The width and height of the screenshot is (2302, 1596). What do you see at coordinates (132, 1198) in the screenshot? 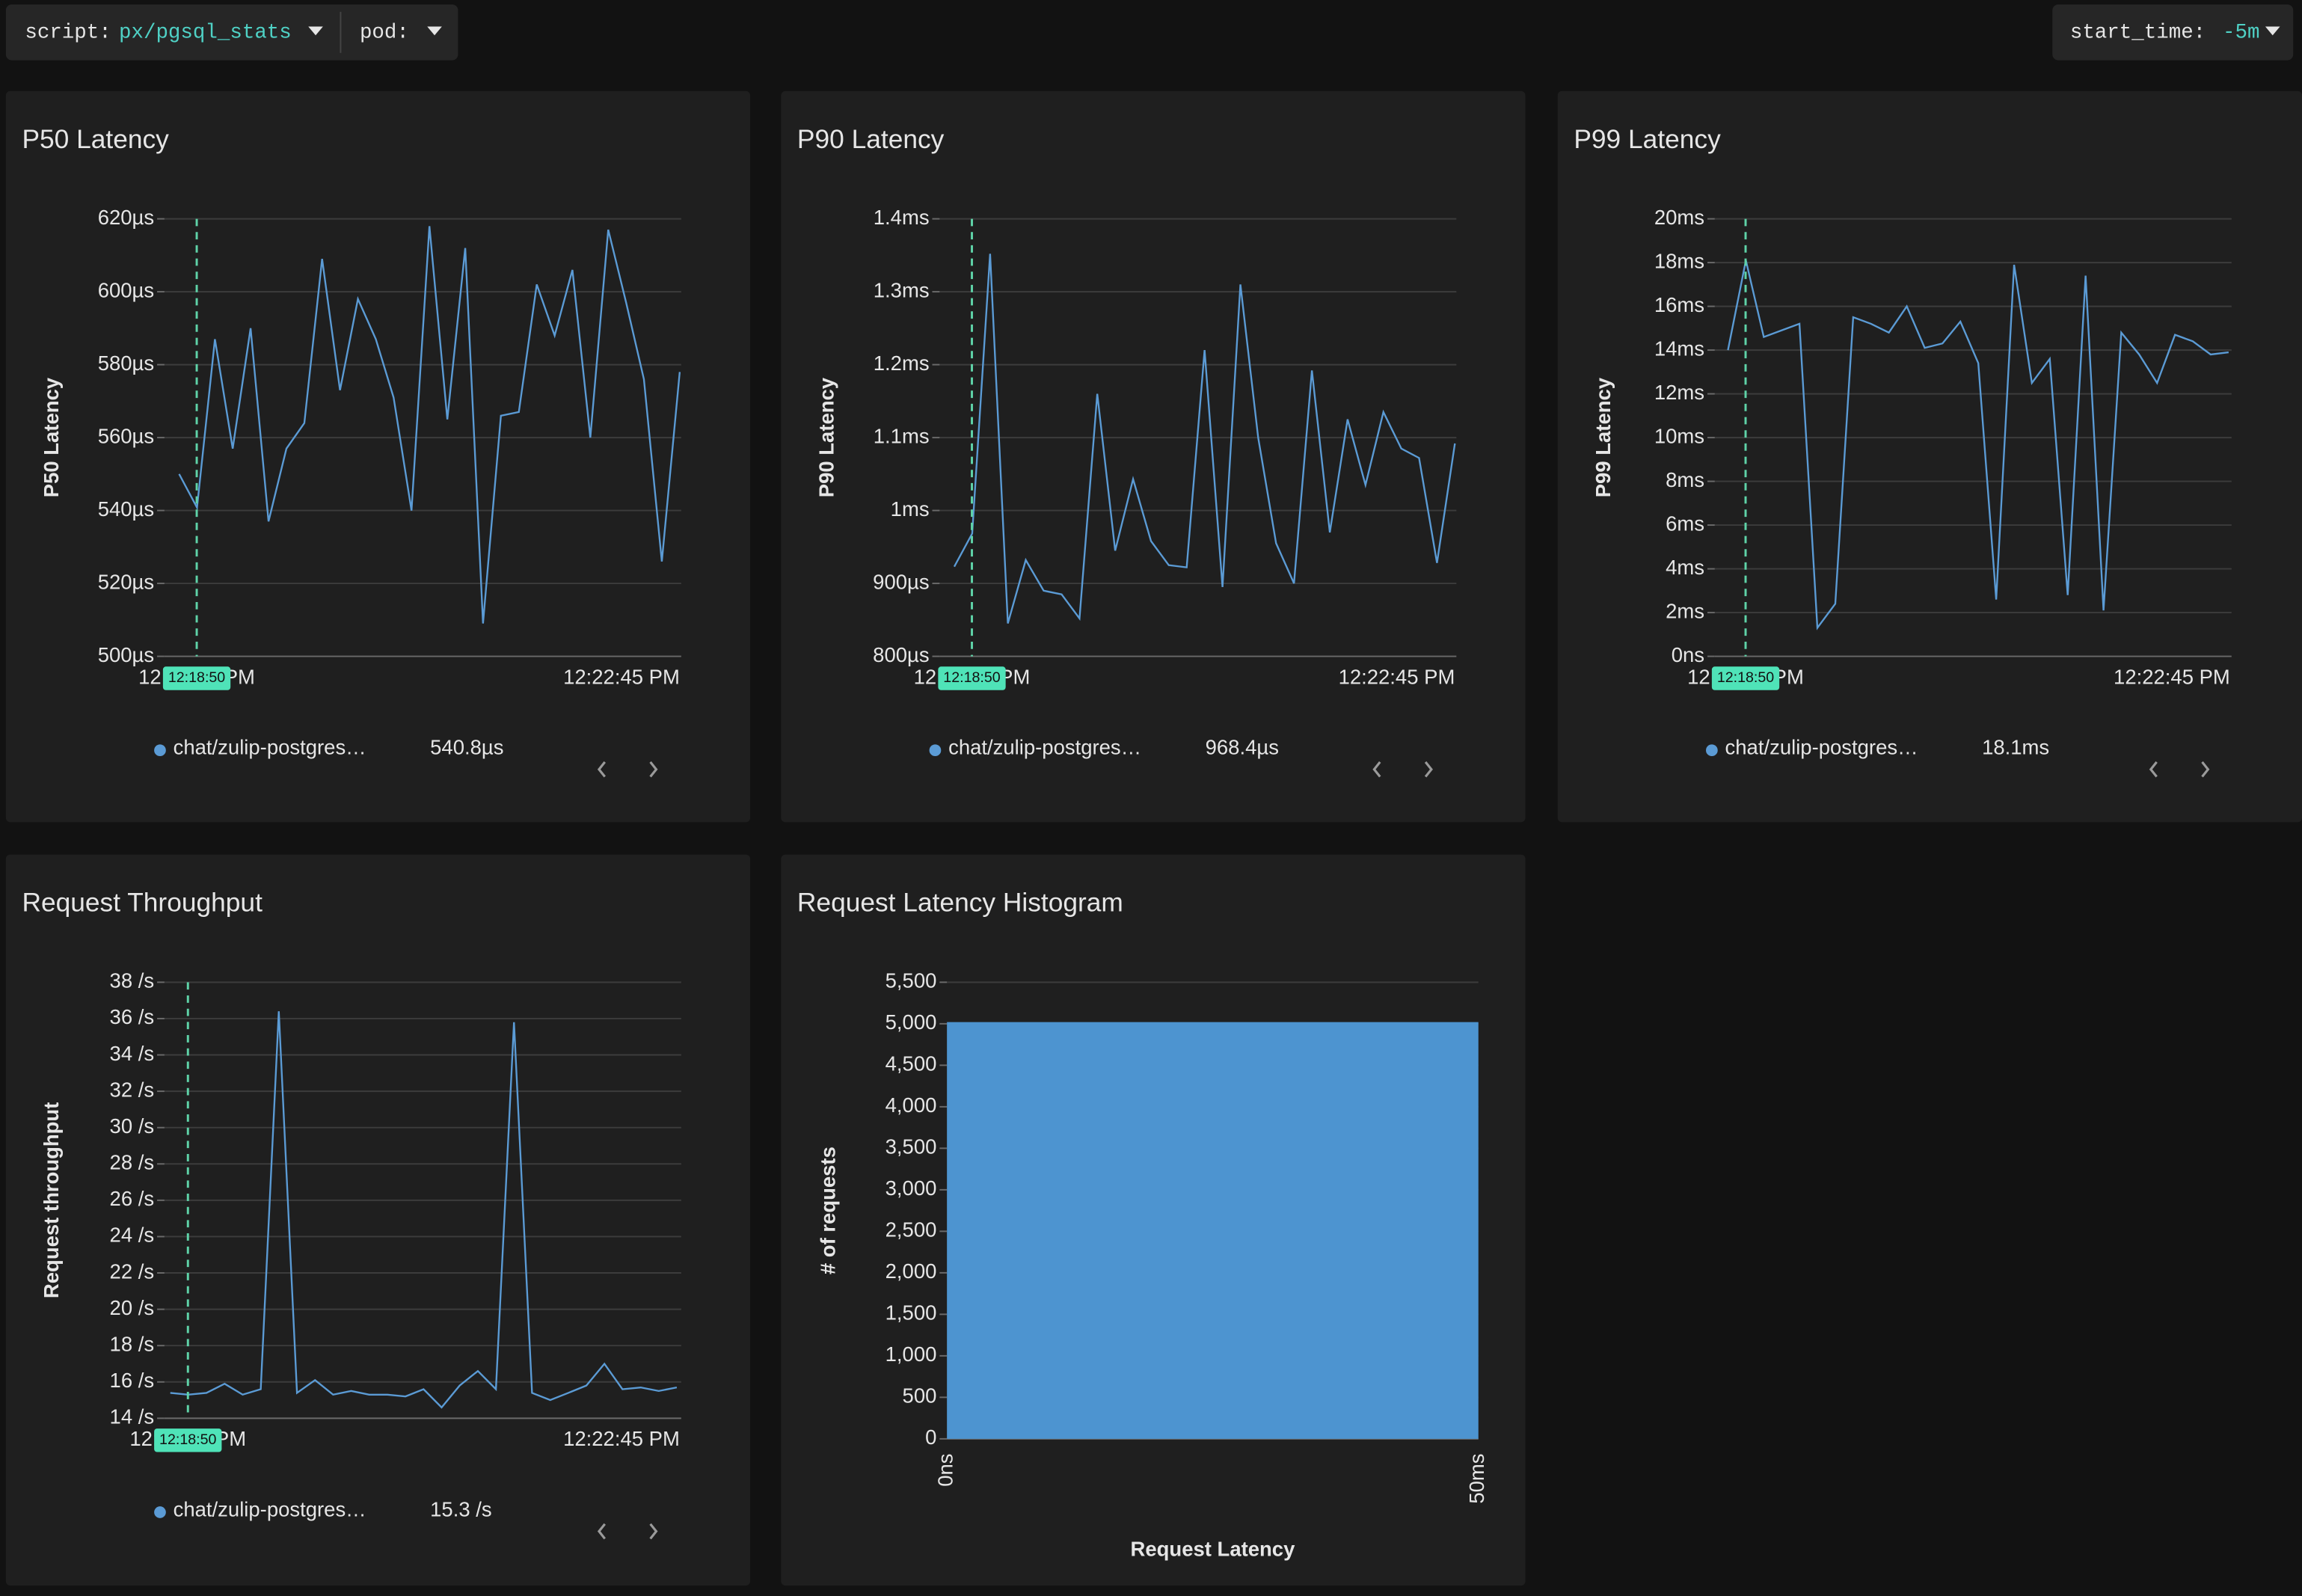
I see `y-tick-label: 26 /s` at bounding box center [132, 1198].